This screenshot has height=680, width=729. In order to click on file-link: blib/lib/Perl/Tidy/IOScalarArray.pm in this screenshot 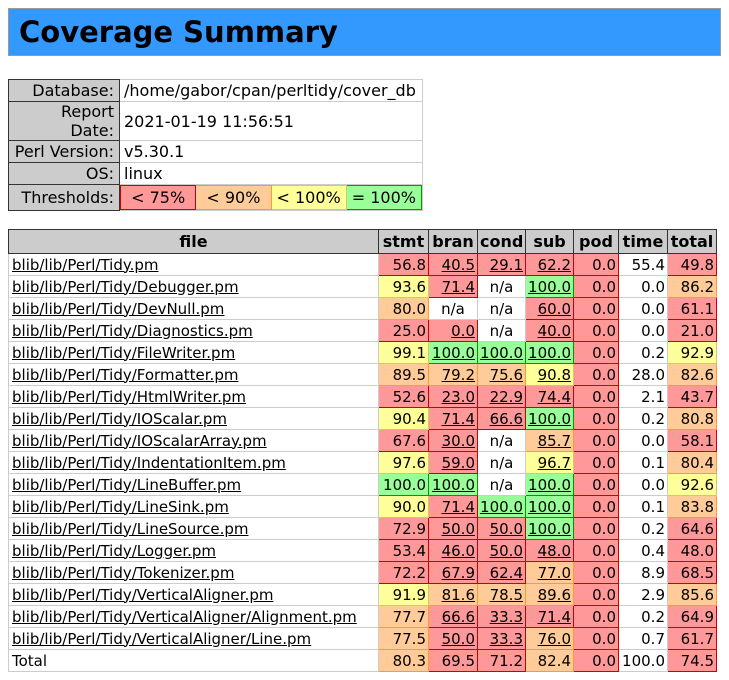, I will do `click(139, 440)`.